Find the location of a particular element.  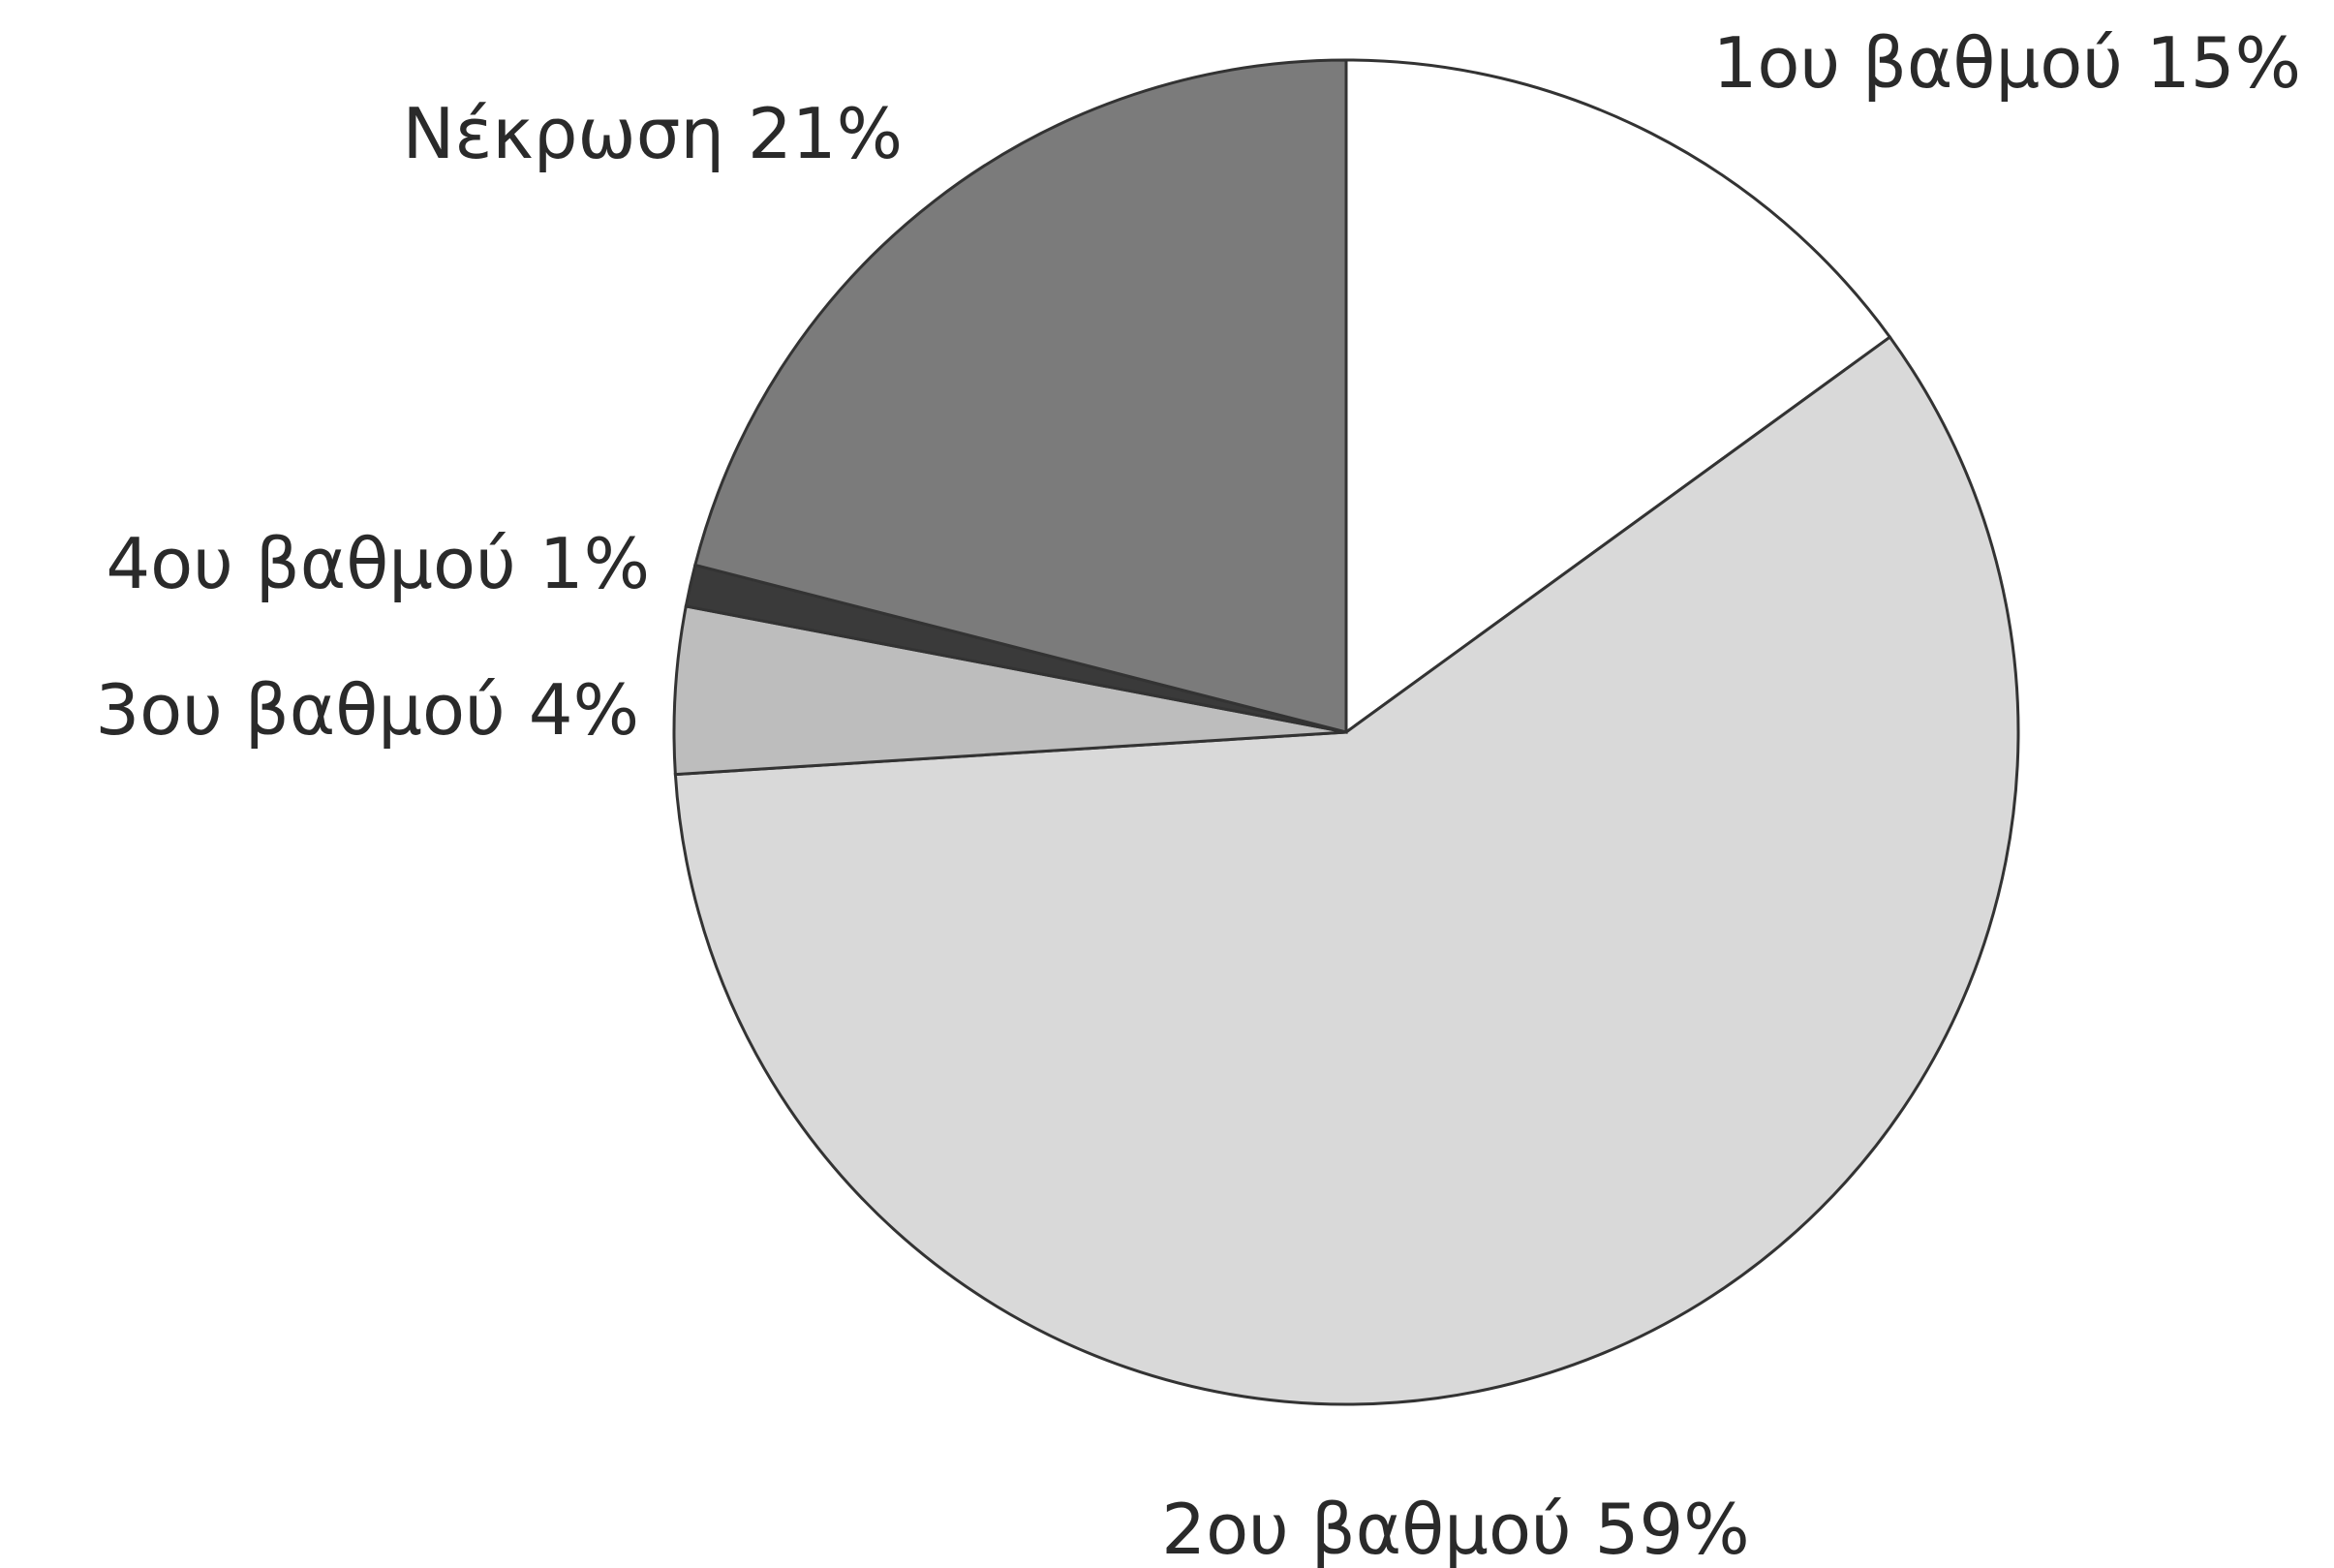

slice-value-label: 1% is located at coordinates (594, 563).